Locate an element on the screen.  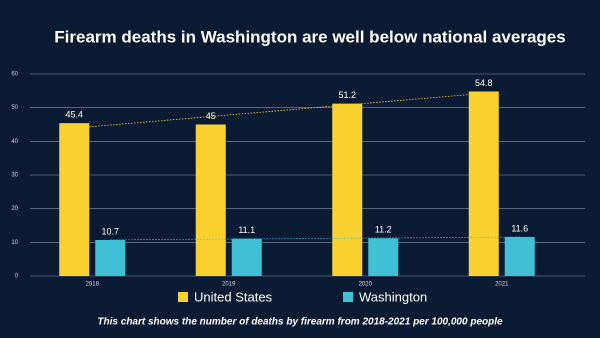
legend-label: Washington is located at coordinates (393, 296).